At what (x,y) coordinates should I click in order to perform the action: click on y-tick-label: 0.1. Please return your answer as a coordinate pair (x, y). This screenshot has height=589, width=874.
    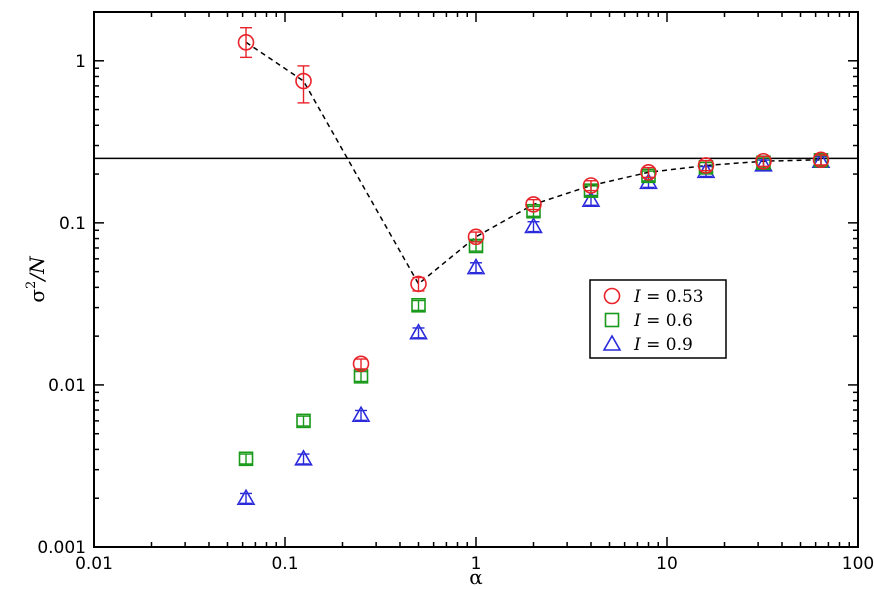
    Looking at the image, I should click on (72, 224).